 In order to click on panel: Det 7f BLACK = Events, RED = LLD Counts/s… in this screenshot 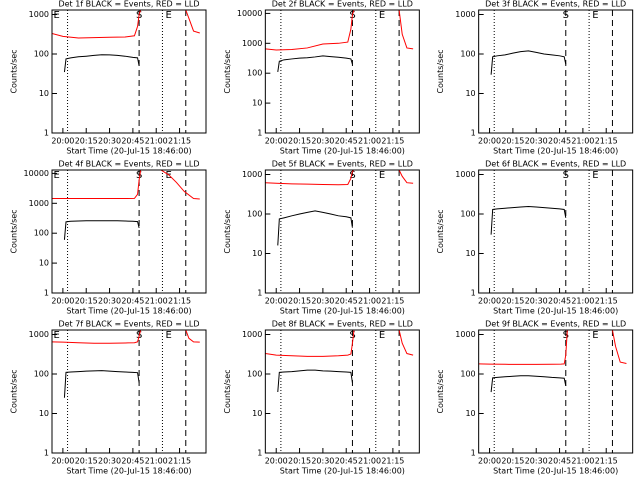, I will do `click(108, 398)`.